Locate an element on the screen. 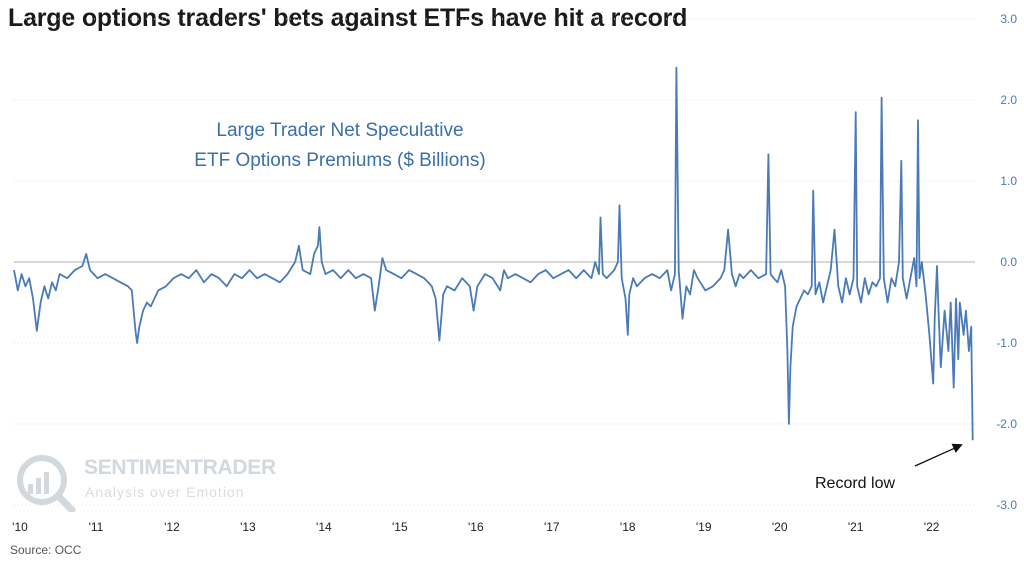 This screenshot has width=1024, height=567. y-tick-label: 0.0 is located at coordinates (1008, 262).